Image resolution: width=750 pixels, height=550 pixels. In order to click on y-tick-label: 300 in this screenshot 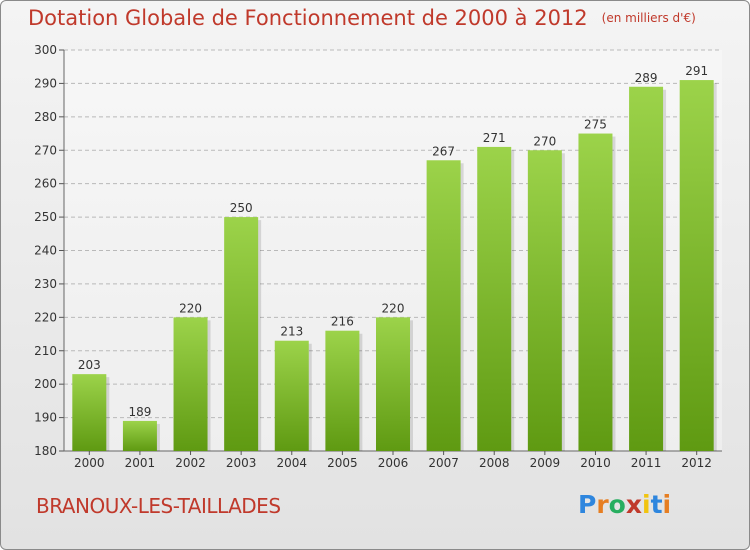, I will do `click(45, 50)`.